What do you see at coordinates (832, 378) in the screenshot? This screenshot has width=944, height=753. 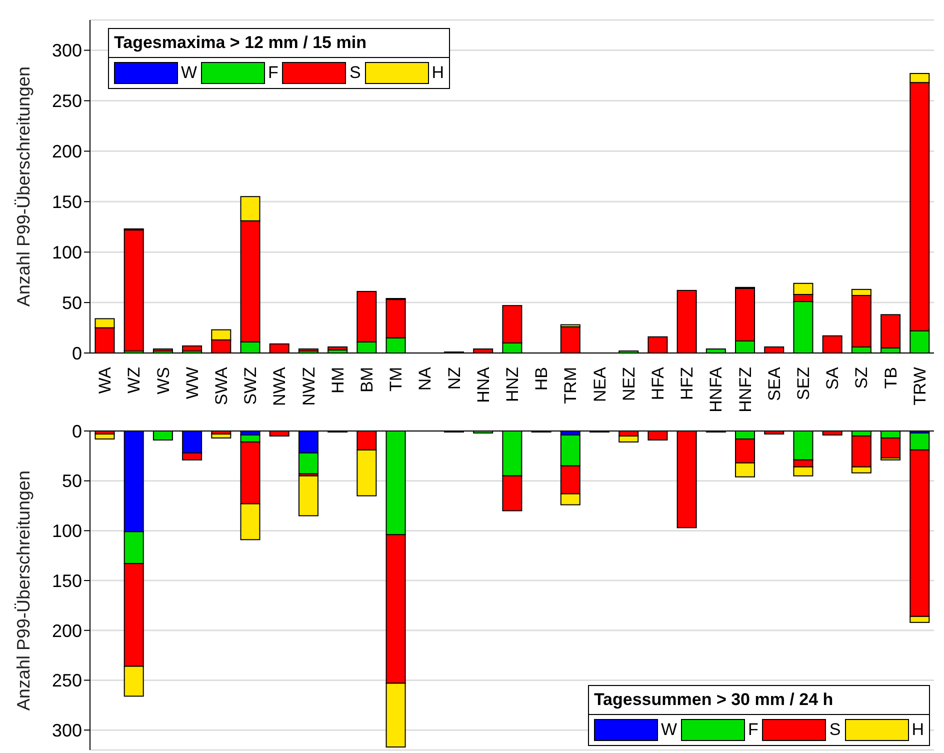 I see `x-tick-label: SA` at bounding box center [832, 378].